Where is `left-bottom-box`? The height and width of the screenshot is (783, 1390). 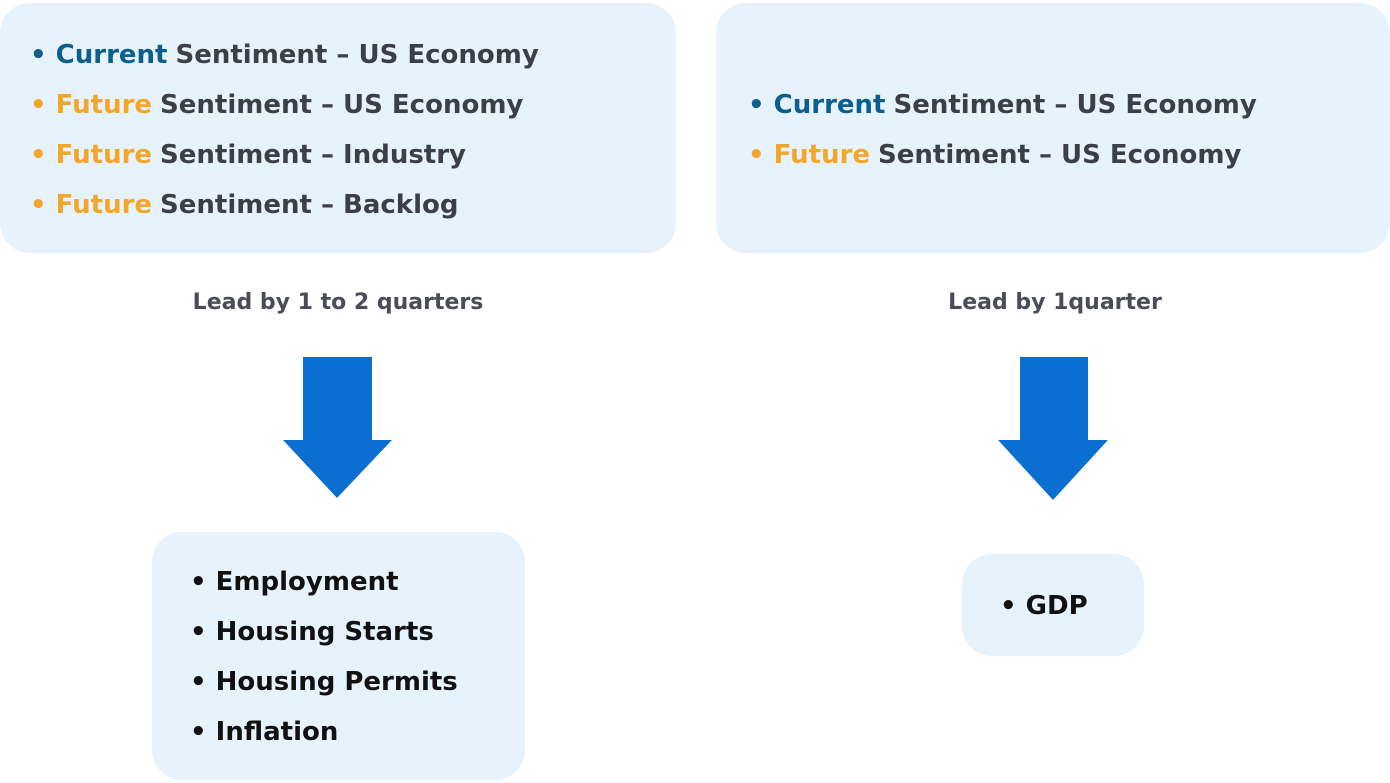 left-bottom-box is located at coordinates (338, 656).